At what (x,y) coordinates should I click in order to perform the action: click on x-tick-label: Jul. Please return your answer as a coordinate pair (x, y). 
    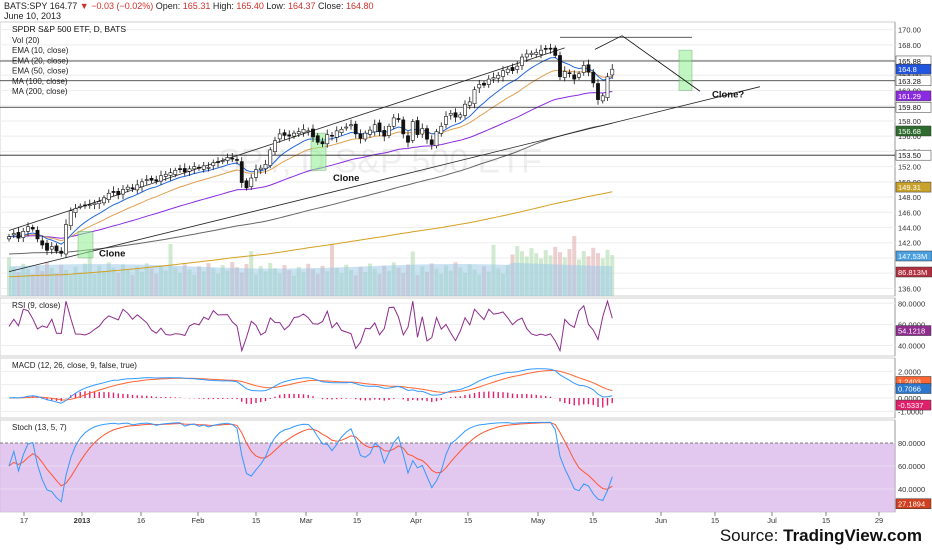
    Looking at the image, I should click on (772, 520).